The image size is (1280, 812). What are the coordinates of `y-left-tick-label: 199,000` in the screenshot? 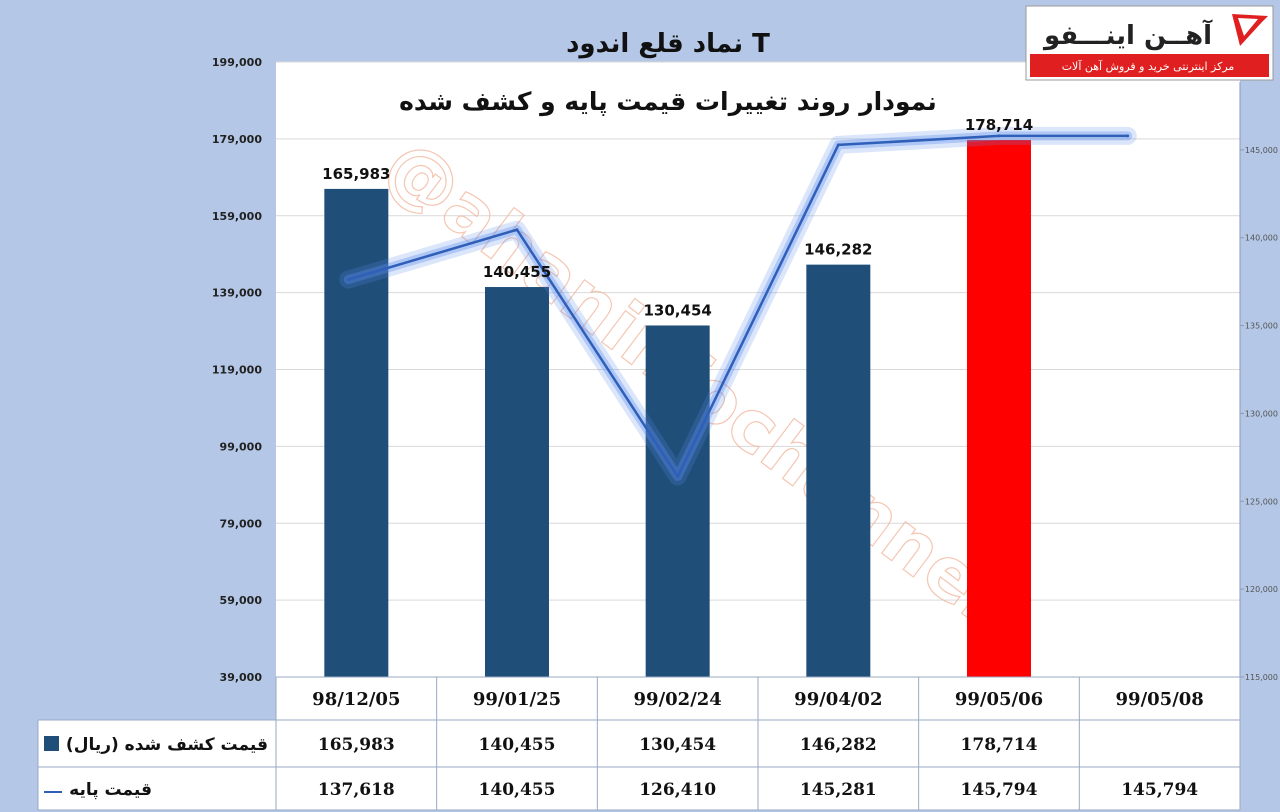 It's located at (237, 62).